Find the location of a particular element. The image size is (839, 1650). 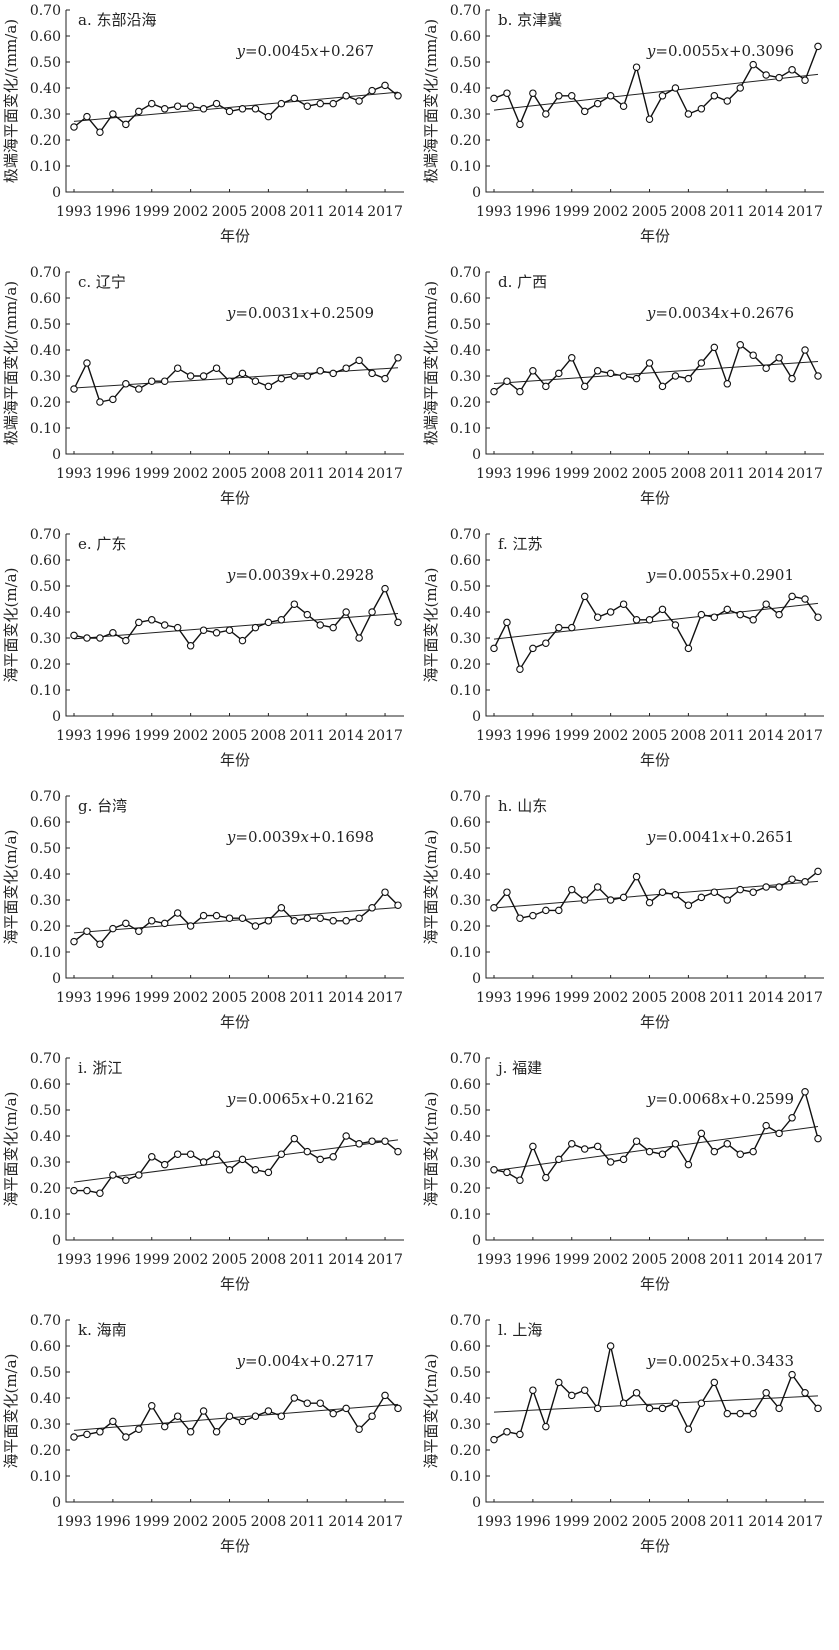

series-line is located at coordinates (236, 1164).